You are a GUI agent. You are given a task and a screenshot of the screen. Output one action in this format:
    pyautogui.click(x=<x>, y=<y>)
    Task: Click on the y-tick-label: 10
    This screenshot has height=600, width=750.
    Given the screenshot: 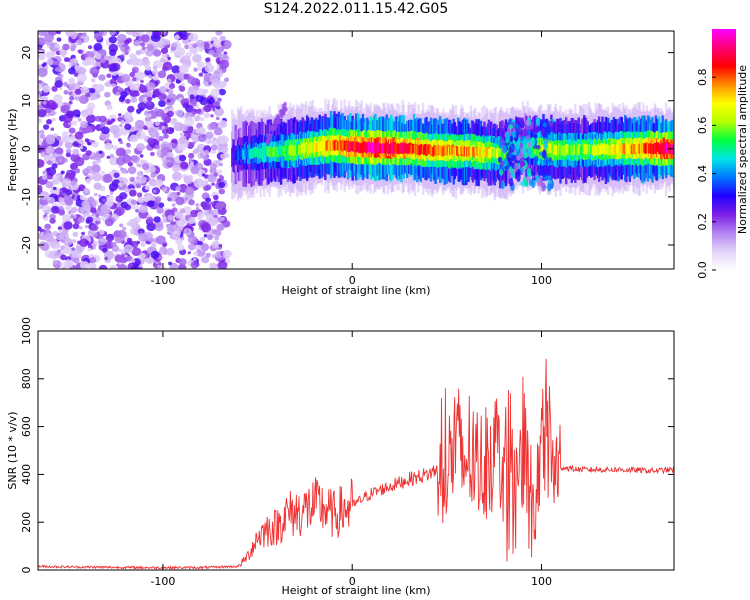 What is the action you would take?
    pyautogui.click(x=26, y=101)
    